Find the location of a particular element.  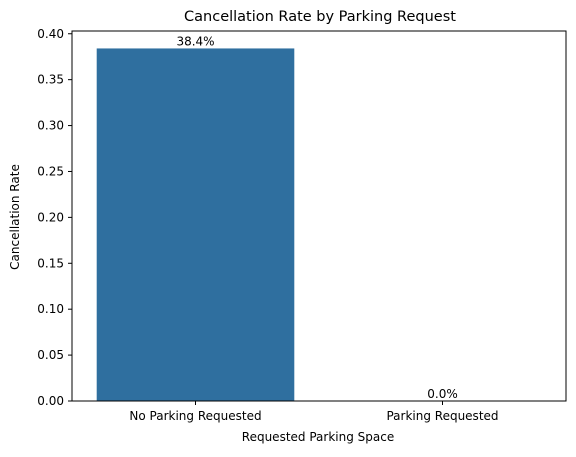

y-tick-label: 0.00 is located at coordinates (50, 401).